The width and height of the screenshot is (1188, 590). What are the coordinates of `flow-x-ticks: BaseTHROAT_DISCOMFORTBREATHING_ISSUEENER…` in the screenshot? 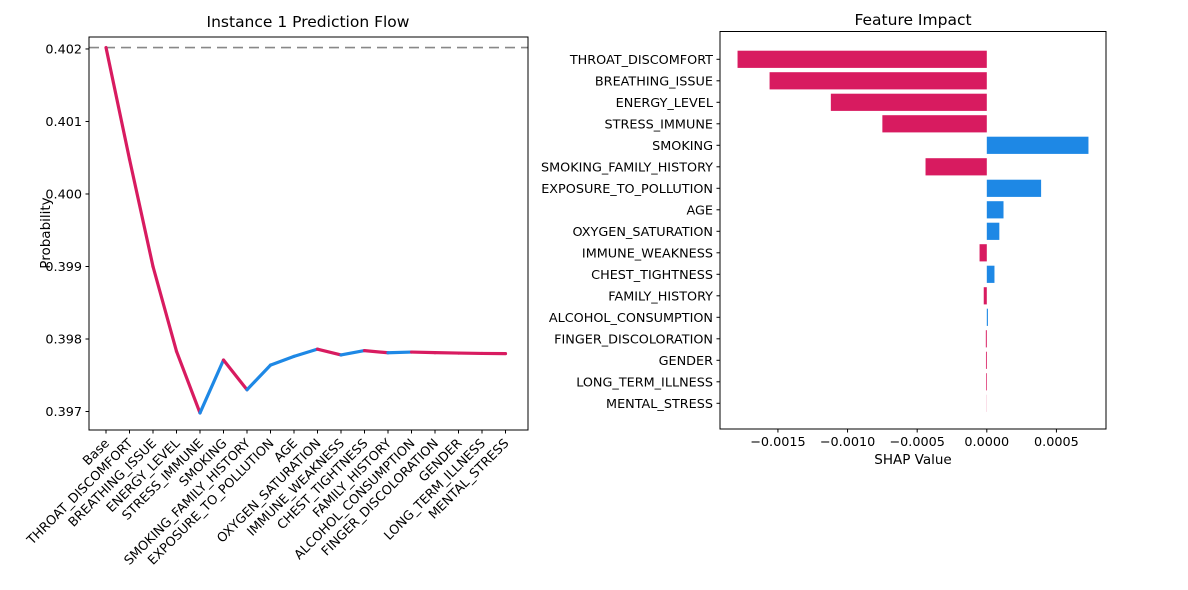 It's located at (268, 499).